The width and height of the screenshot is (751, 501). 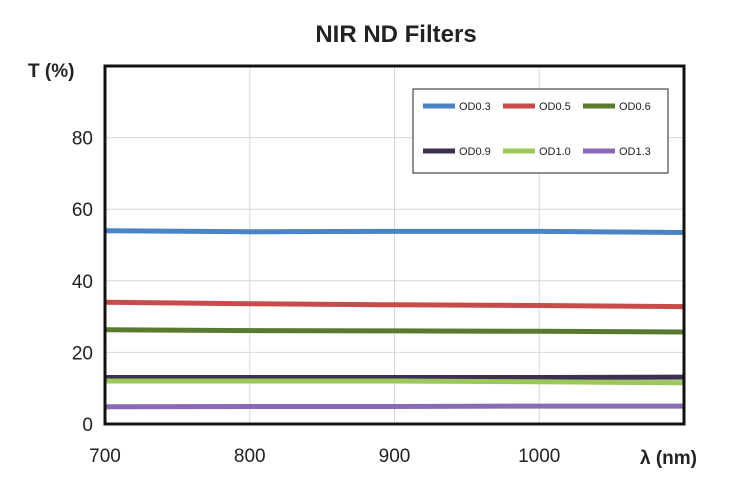 What do you see at coordinates (105, 456) in the screenshot?
I see `x-tick-label: 700` at bounding box center [105, 456].